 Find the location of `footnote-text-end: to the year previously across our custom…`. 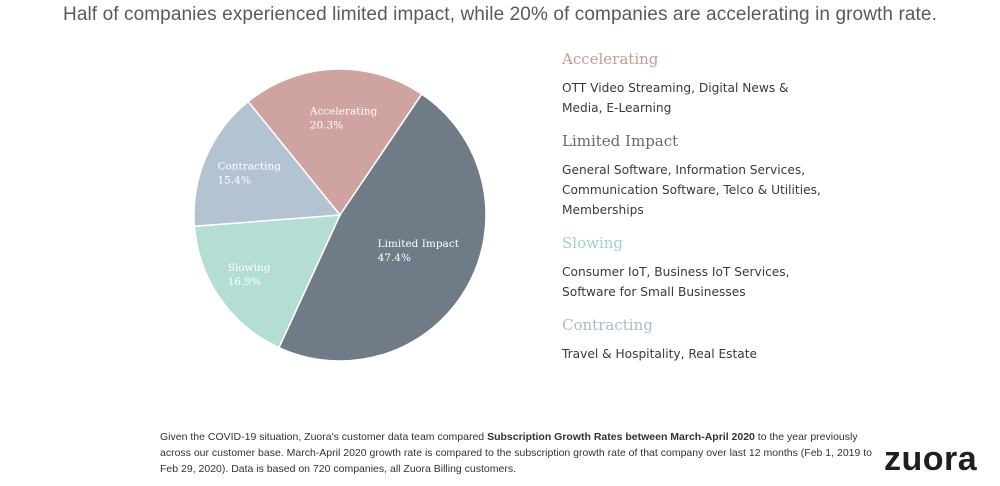

footnote-text-end: to the year previously across our custom… is located at coordinates (516, 453).